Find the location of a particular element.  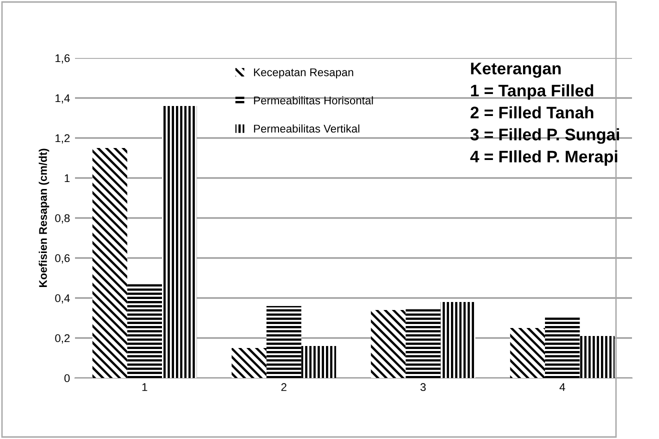

annotation: 3 = Filled P. Sungai is located at coordinates (545, 136).